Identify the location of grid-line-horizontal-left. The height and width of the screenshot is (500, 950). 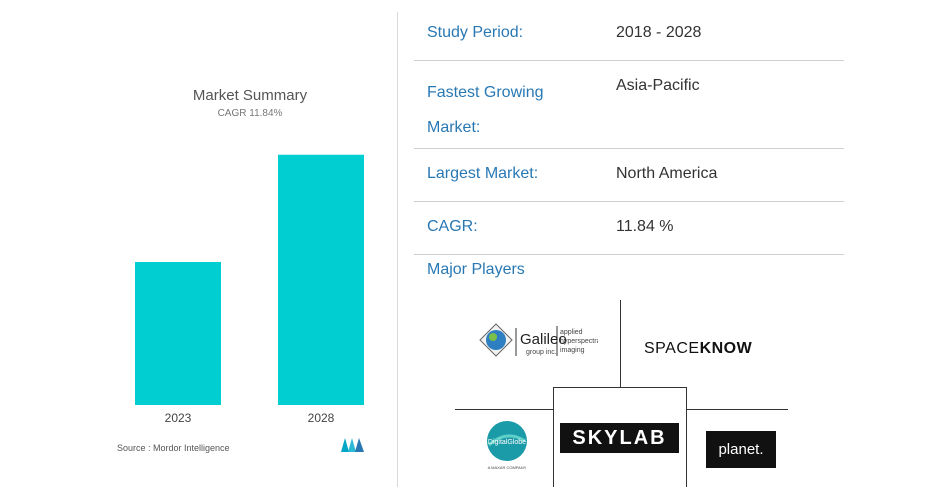
(504, 409).